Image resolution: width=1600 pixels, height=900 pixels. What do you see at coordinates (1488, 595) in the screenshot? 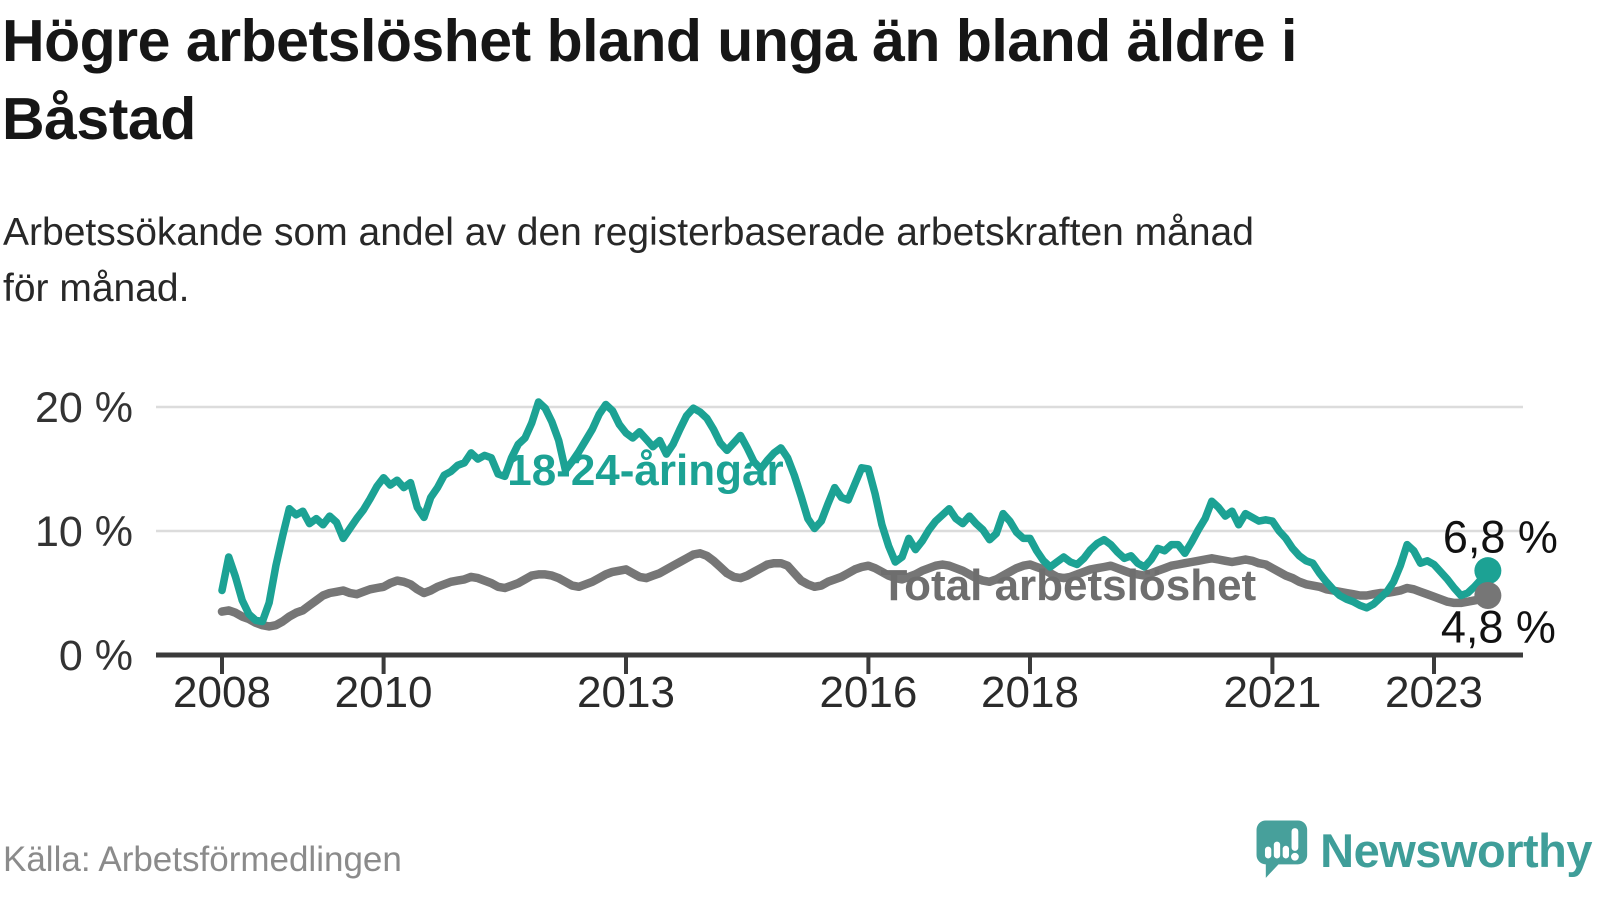
I see `total-end-dot` at bounding box center [1488, 595].